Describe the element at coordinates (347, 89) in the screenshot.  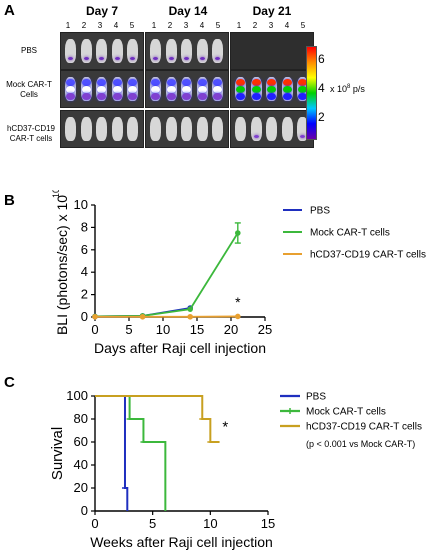
I see `colorbar-unit: x 108 p/s` at that location.